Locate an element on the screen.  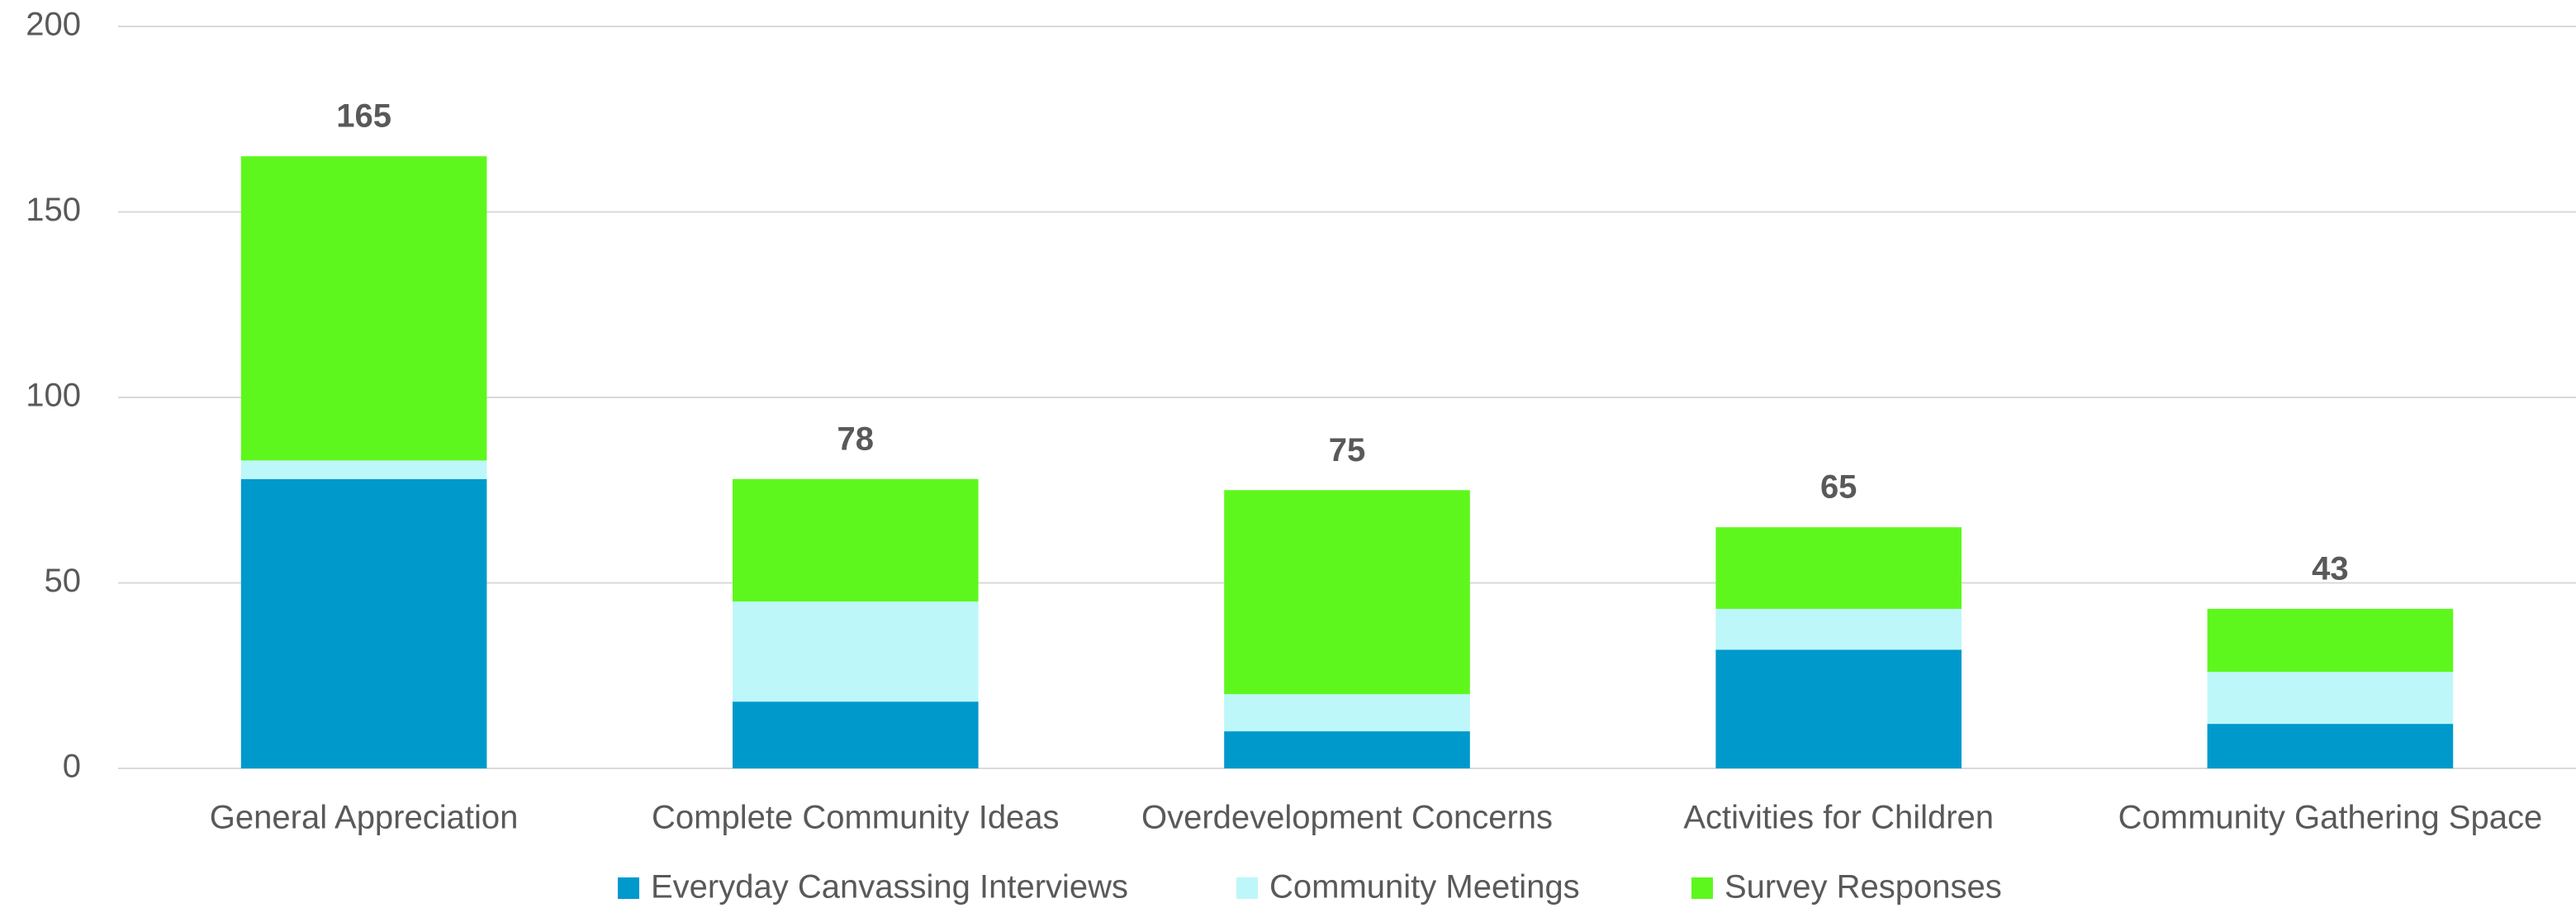
total-label: 78 is located at coordinates (856, 439).